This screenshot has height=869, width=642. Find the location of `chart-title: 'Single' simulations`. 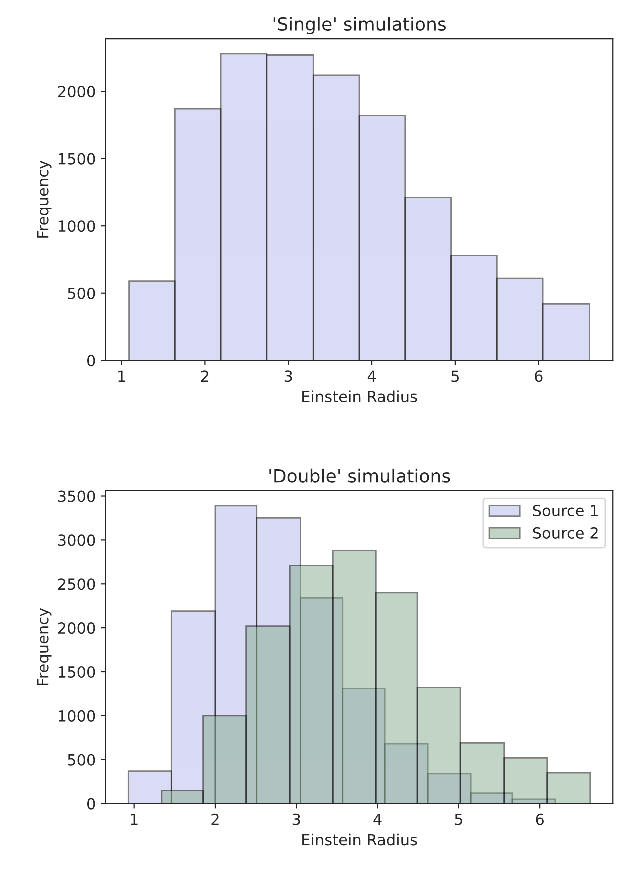

chart-title: 'Single' simulations is located at coordinates (360, 26).